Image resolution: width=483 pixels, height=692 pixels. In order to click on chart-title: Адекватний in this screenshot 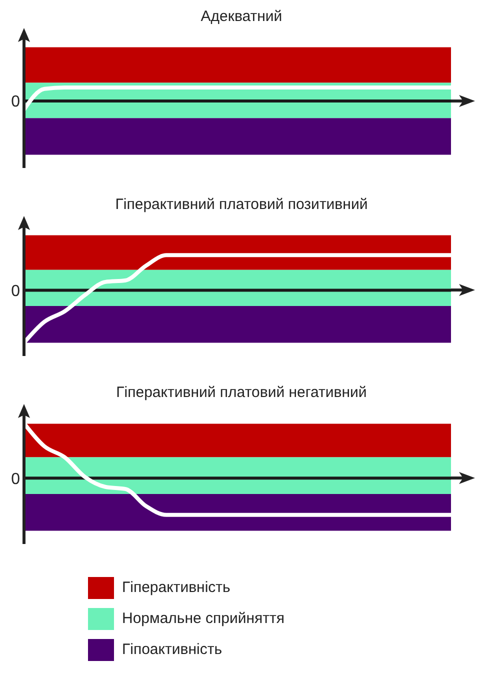, I will do `click(242, 17)`.